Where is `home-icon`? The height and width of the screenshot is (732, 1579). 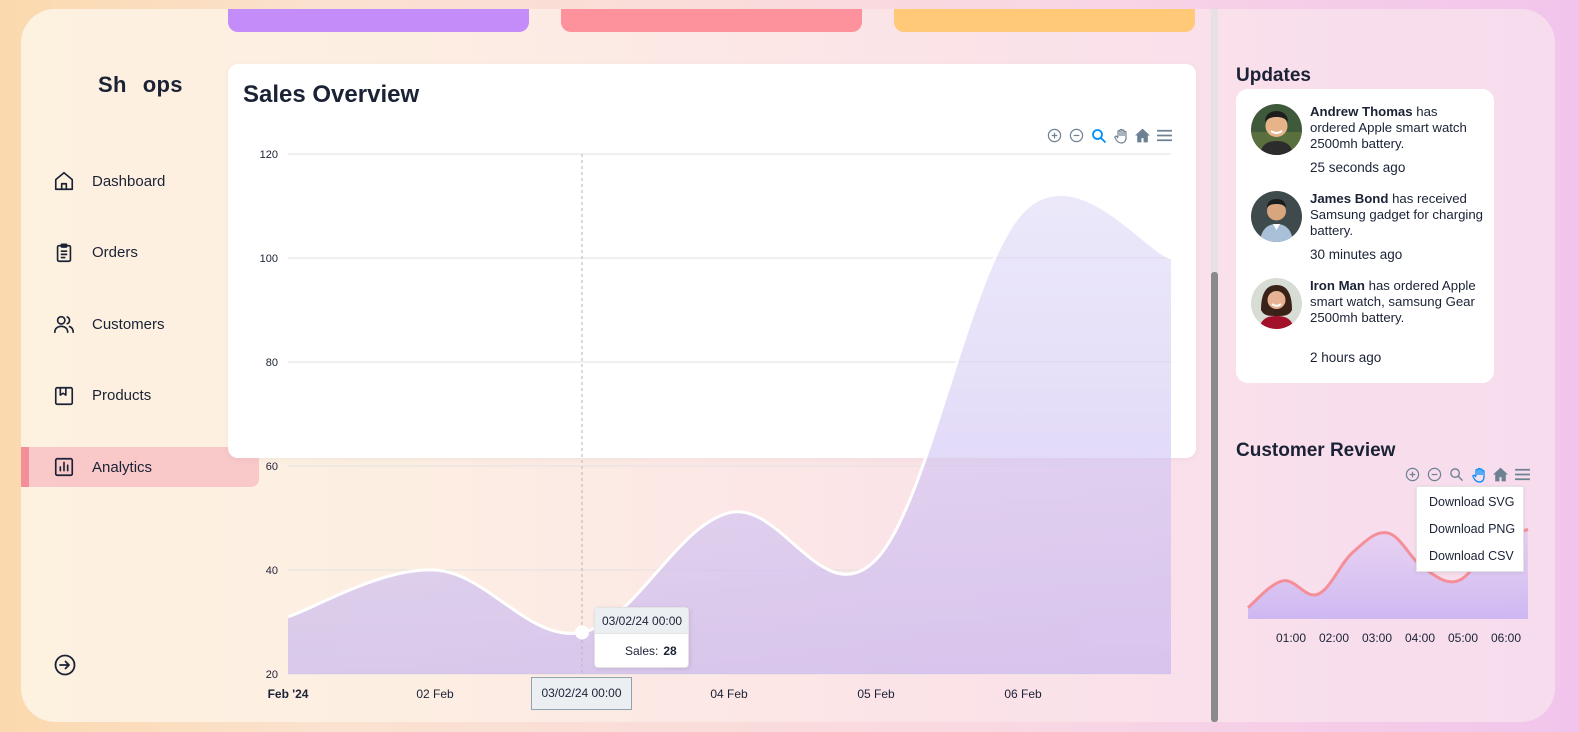
home-icon is located at coordinates (64, 181).